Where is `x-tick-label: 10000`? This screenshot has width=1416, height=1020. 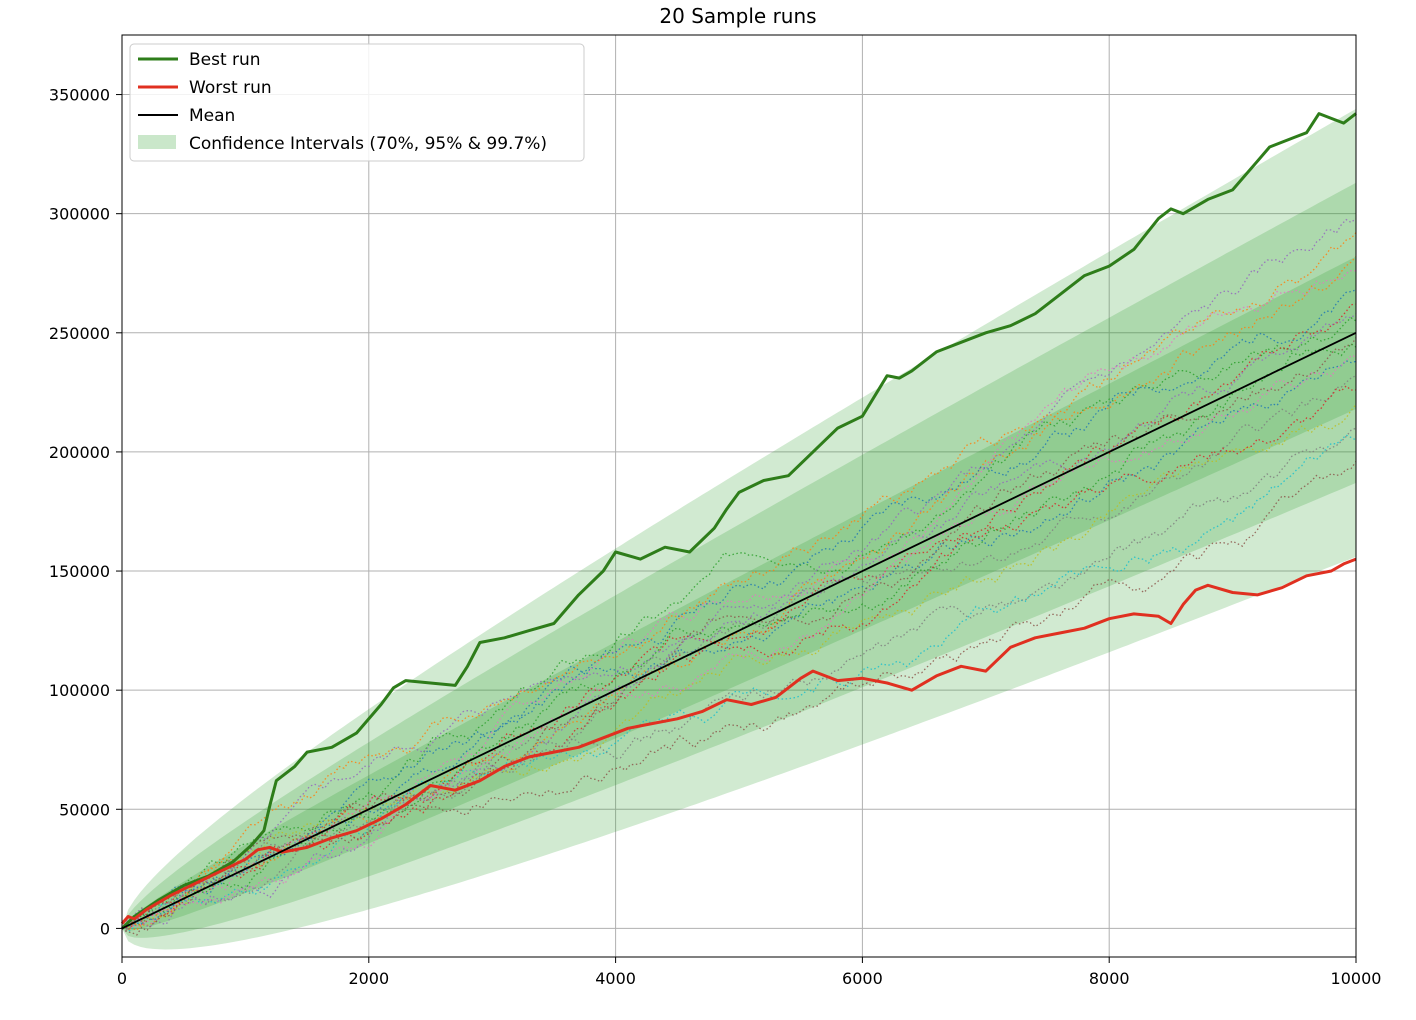 x-tick-label: 10000 is located at coordinates (1356, 978).